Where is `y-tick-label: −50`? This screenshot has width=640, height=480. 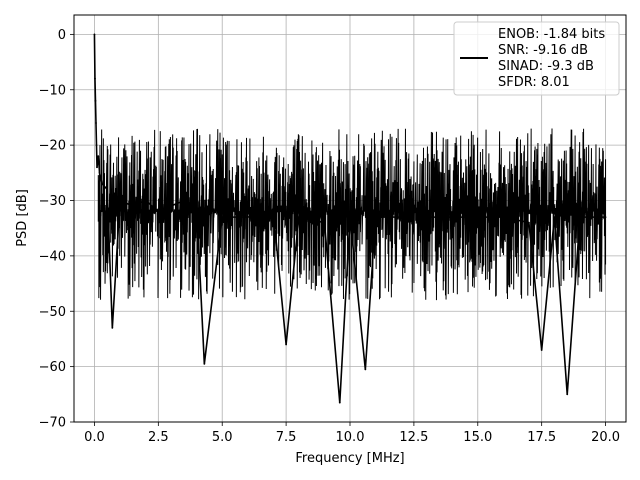
y-tick-label: −50 is located at coordinates (52, 312).